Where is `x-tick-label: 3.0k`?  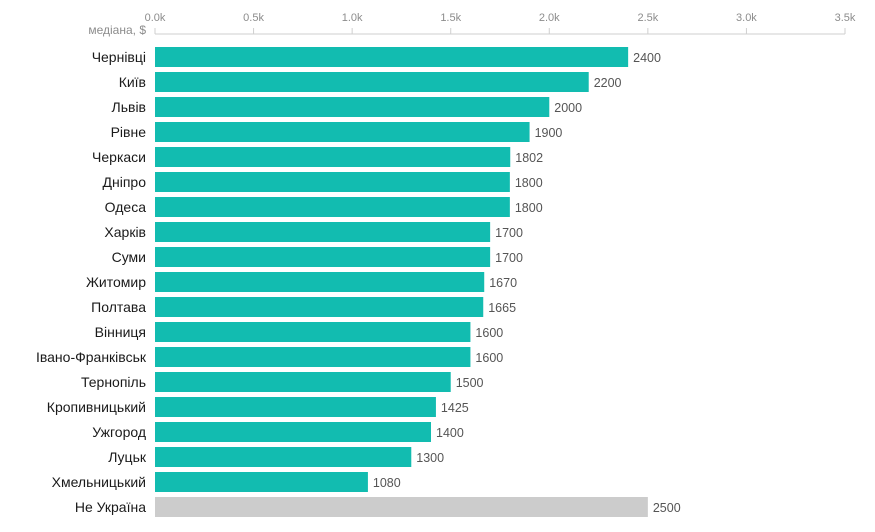
x-tick-label: 3.0k is located at coordinates (746, 18).